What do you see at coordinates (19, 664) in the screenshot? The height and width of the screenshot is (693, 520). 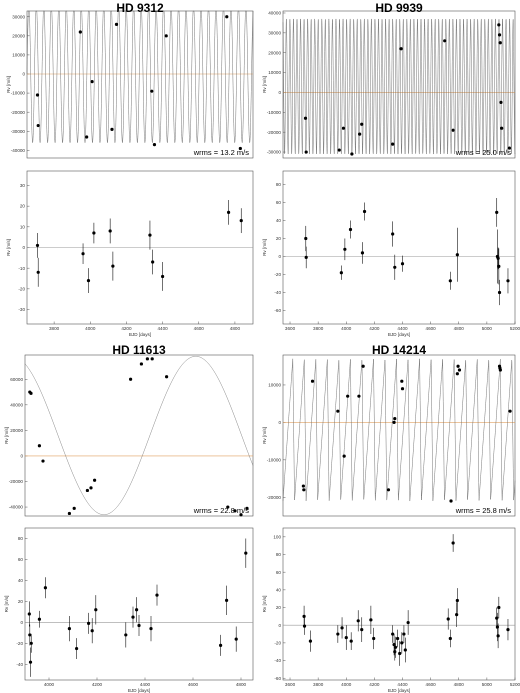 I see `y-tick-label: -40` at bounding box center [19, 664].